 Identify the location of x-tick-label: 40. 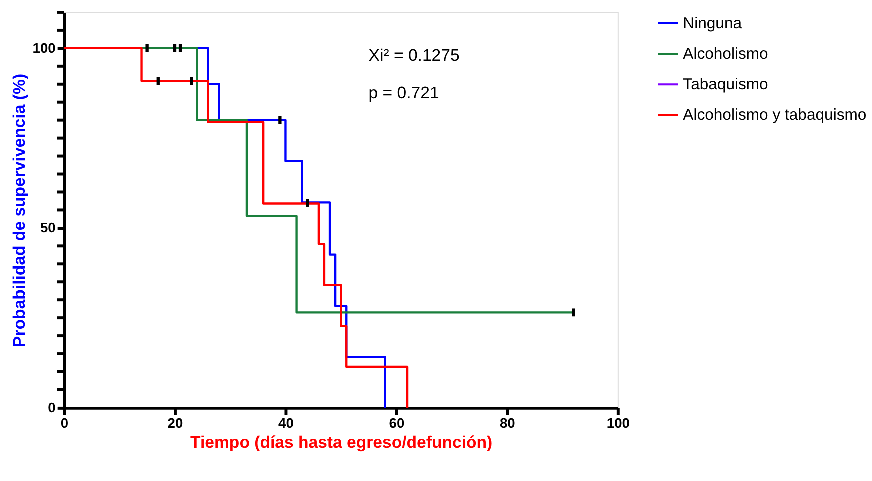
(286, 423).